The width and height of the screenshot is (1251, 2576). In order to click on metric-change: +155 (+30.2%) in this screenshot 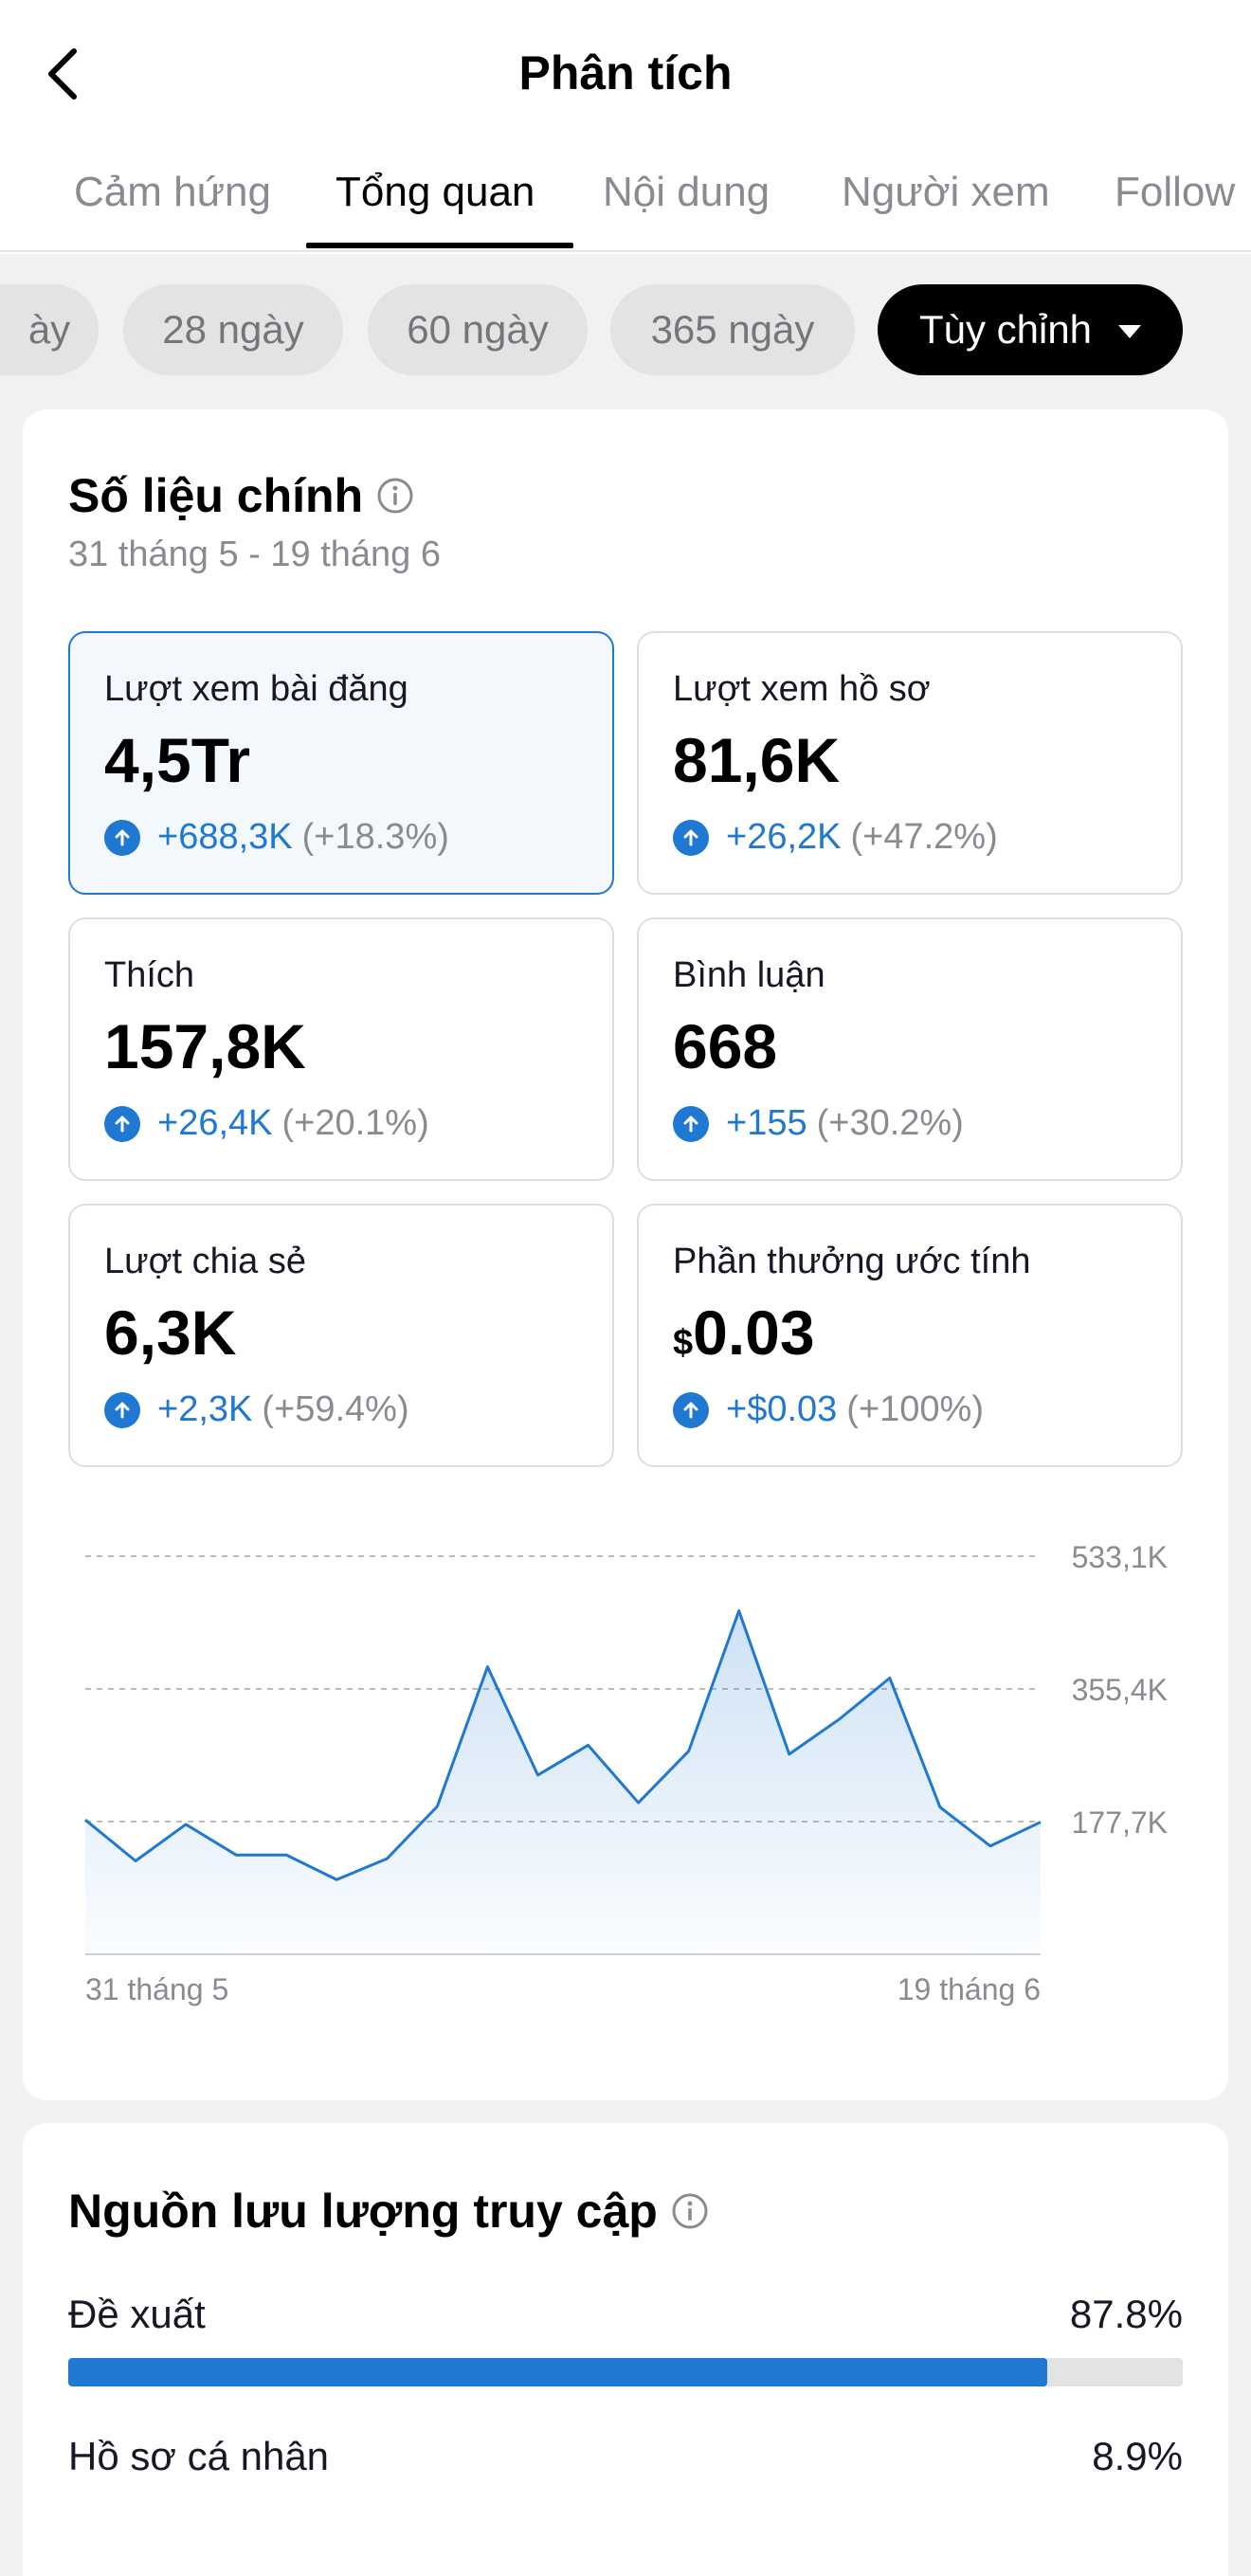, I will do `click(819, 1123)`.